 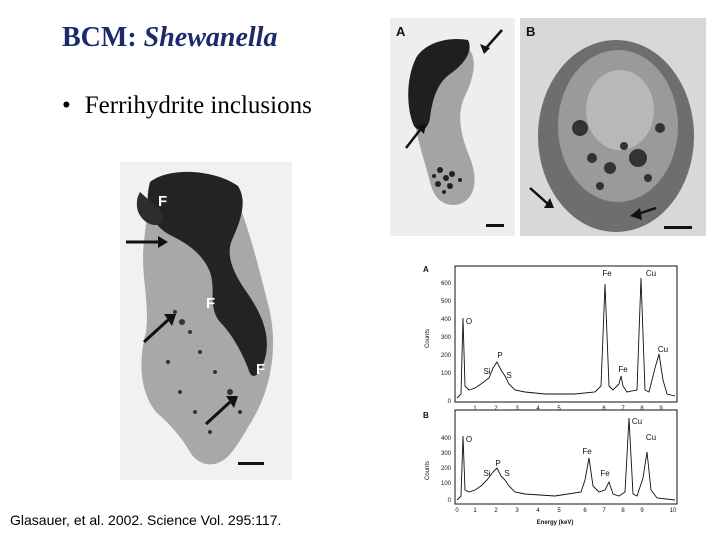 I want to click on spectra-b-xtick: 1, so click(x=475, y=511).